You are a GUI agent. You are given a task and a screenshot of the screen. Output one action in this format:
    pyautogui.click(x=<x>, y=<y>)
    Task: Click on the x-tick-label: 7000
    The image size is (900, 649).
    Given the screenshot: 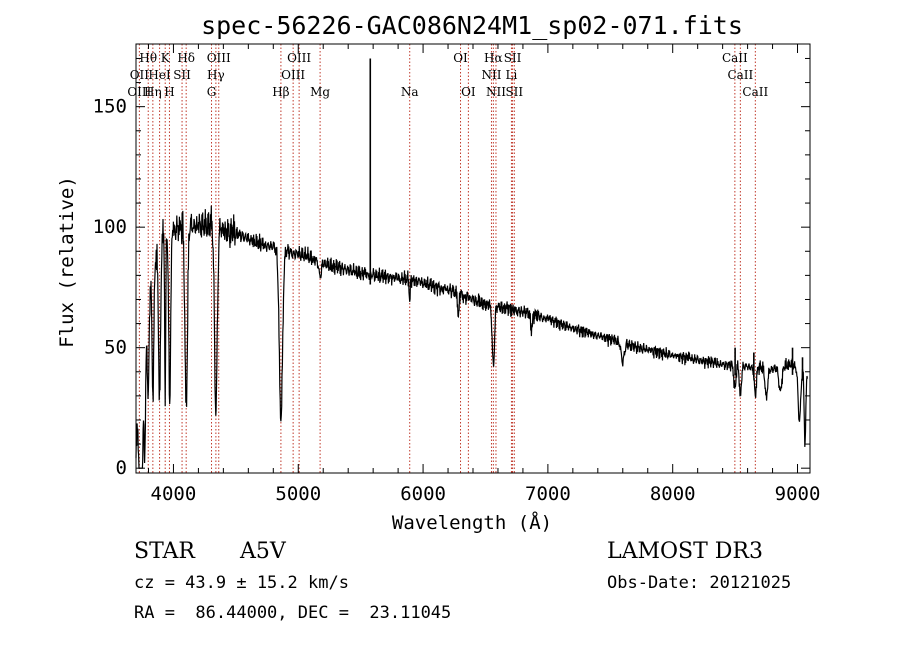 What is the action you would take?
    pyautogui.click(x=548, y=494)
    